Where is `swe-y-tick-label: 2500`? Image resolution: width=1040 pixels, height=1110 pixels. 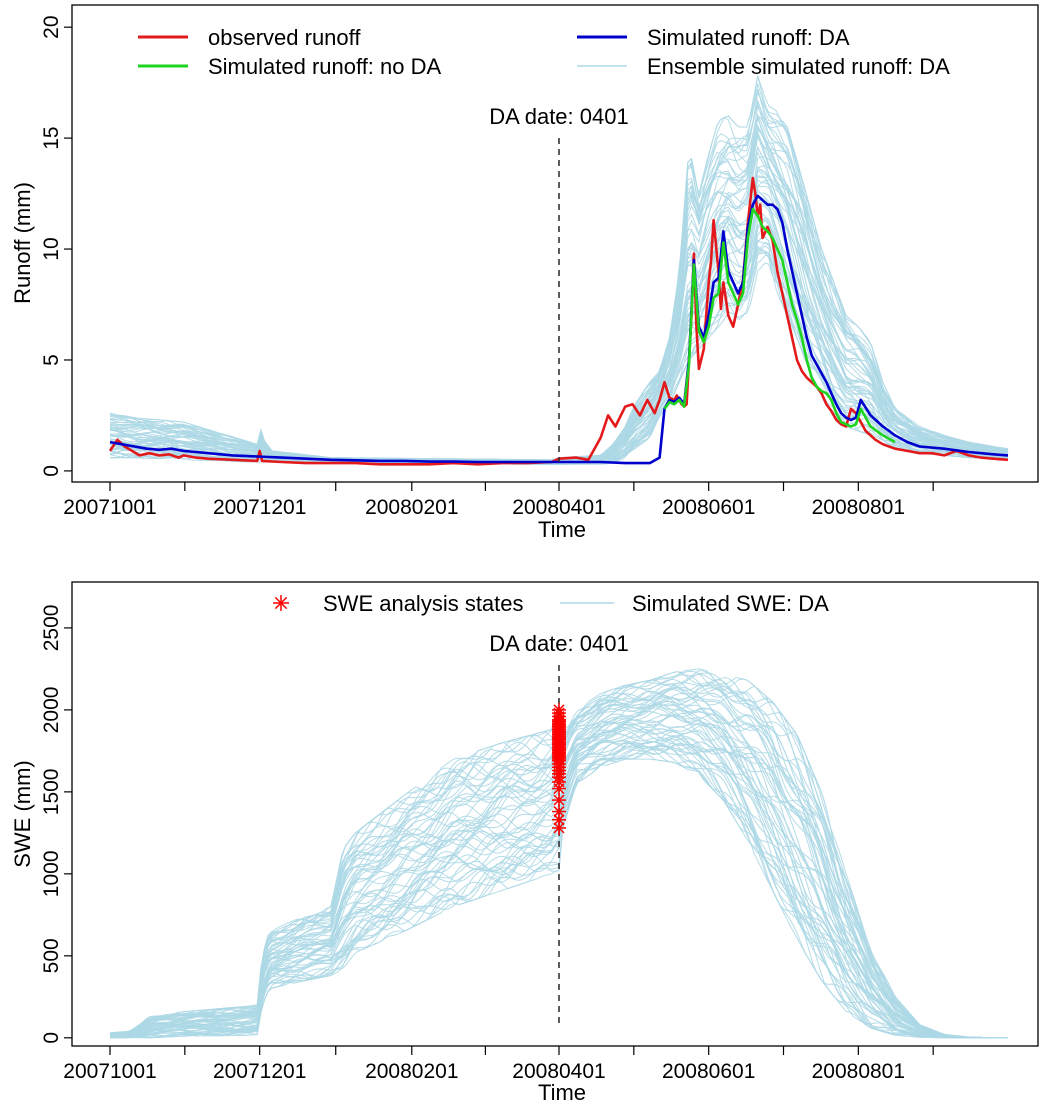
swe-y-tick-label: 2500 is located at coordinates (51, 628).